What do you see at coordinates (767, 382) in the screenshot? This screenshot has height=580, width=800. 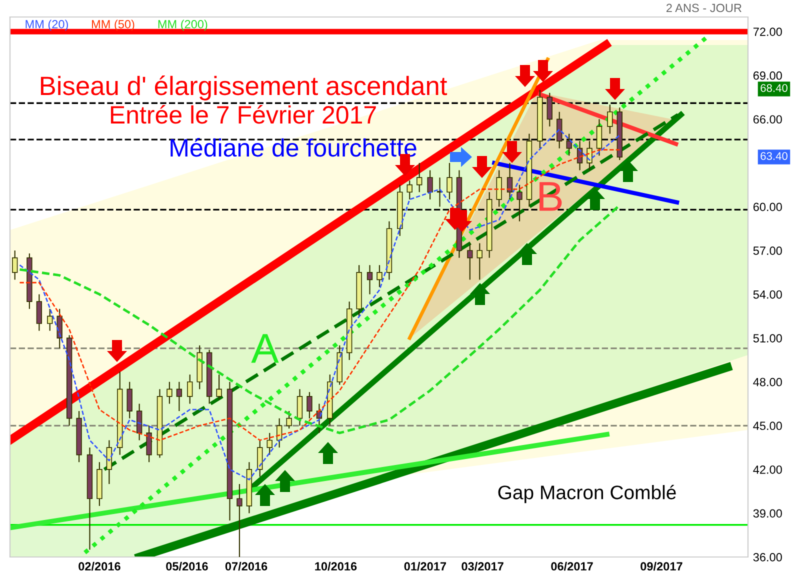 I see `y-tick-label: 48.00` at bounding box center [767, 382].